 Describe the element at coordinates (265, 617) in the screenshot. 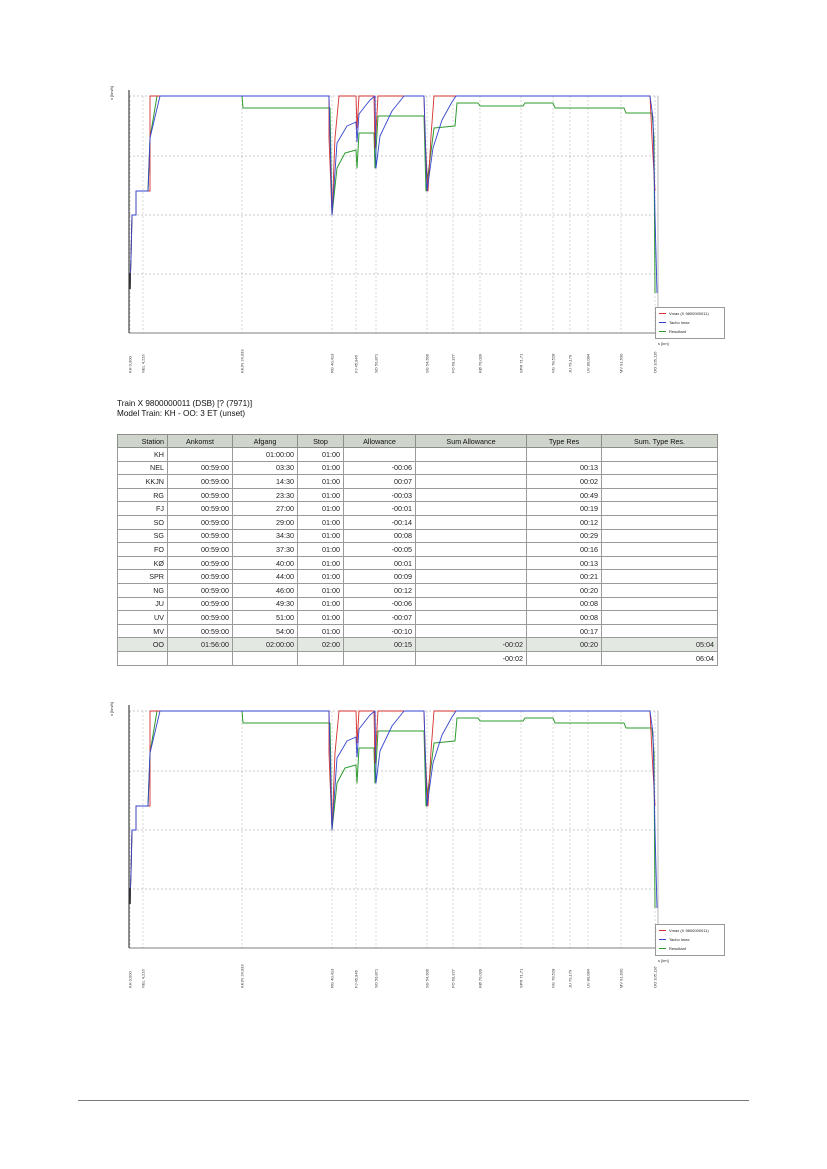

I see `table-cell: 51:00` at that location.